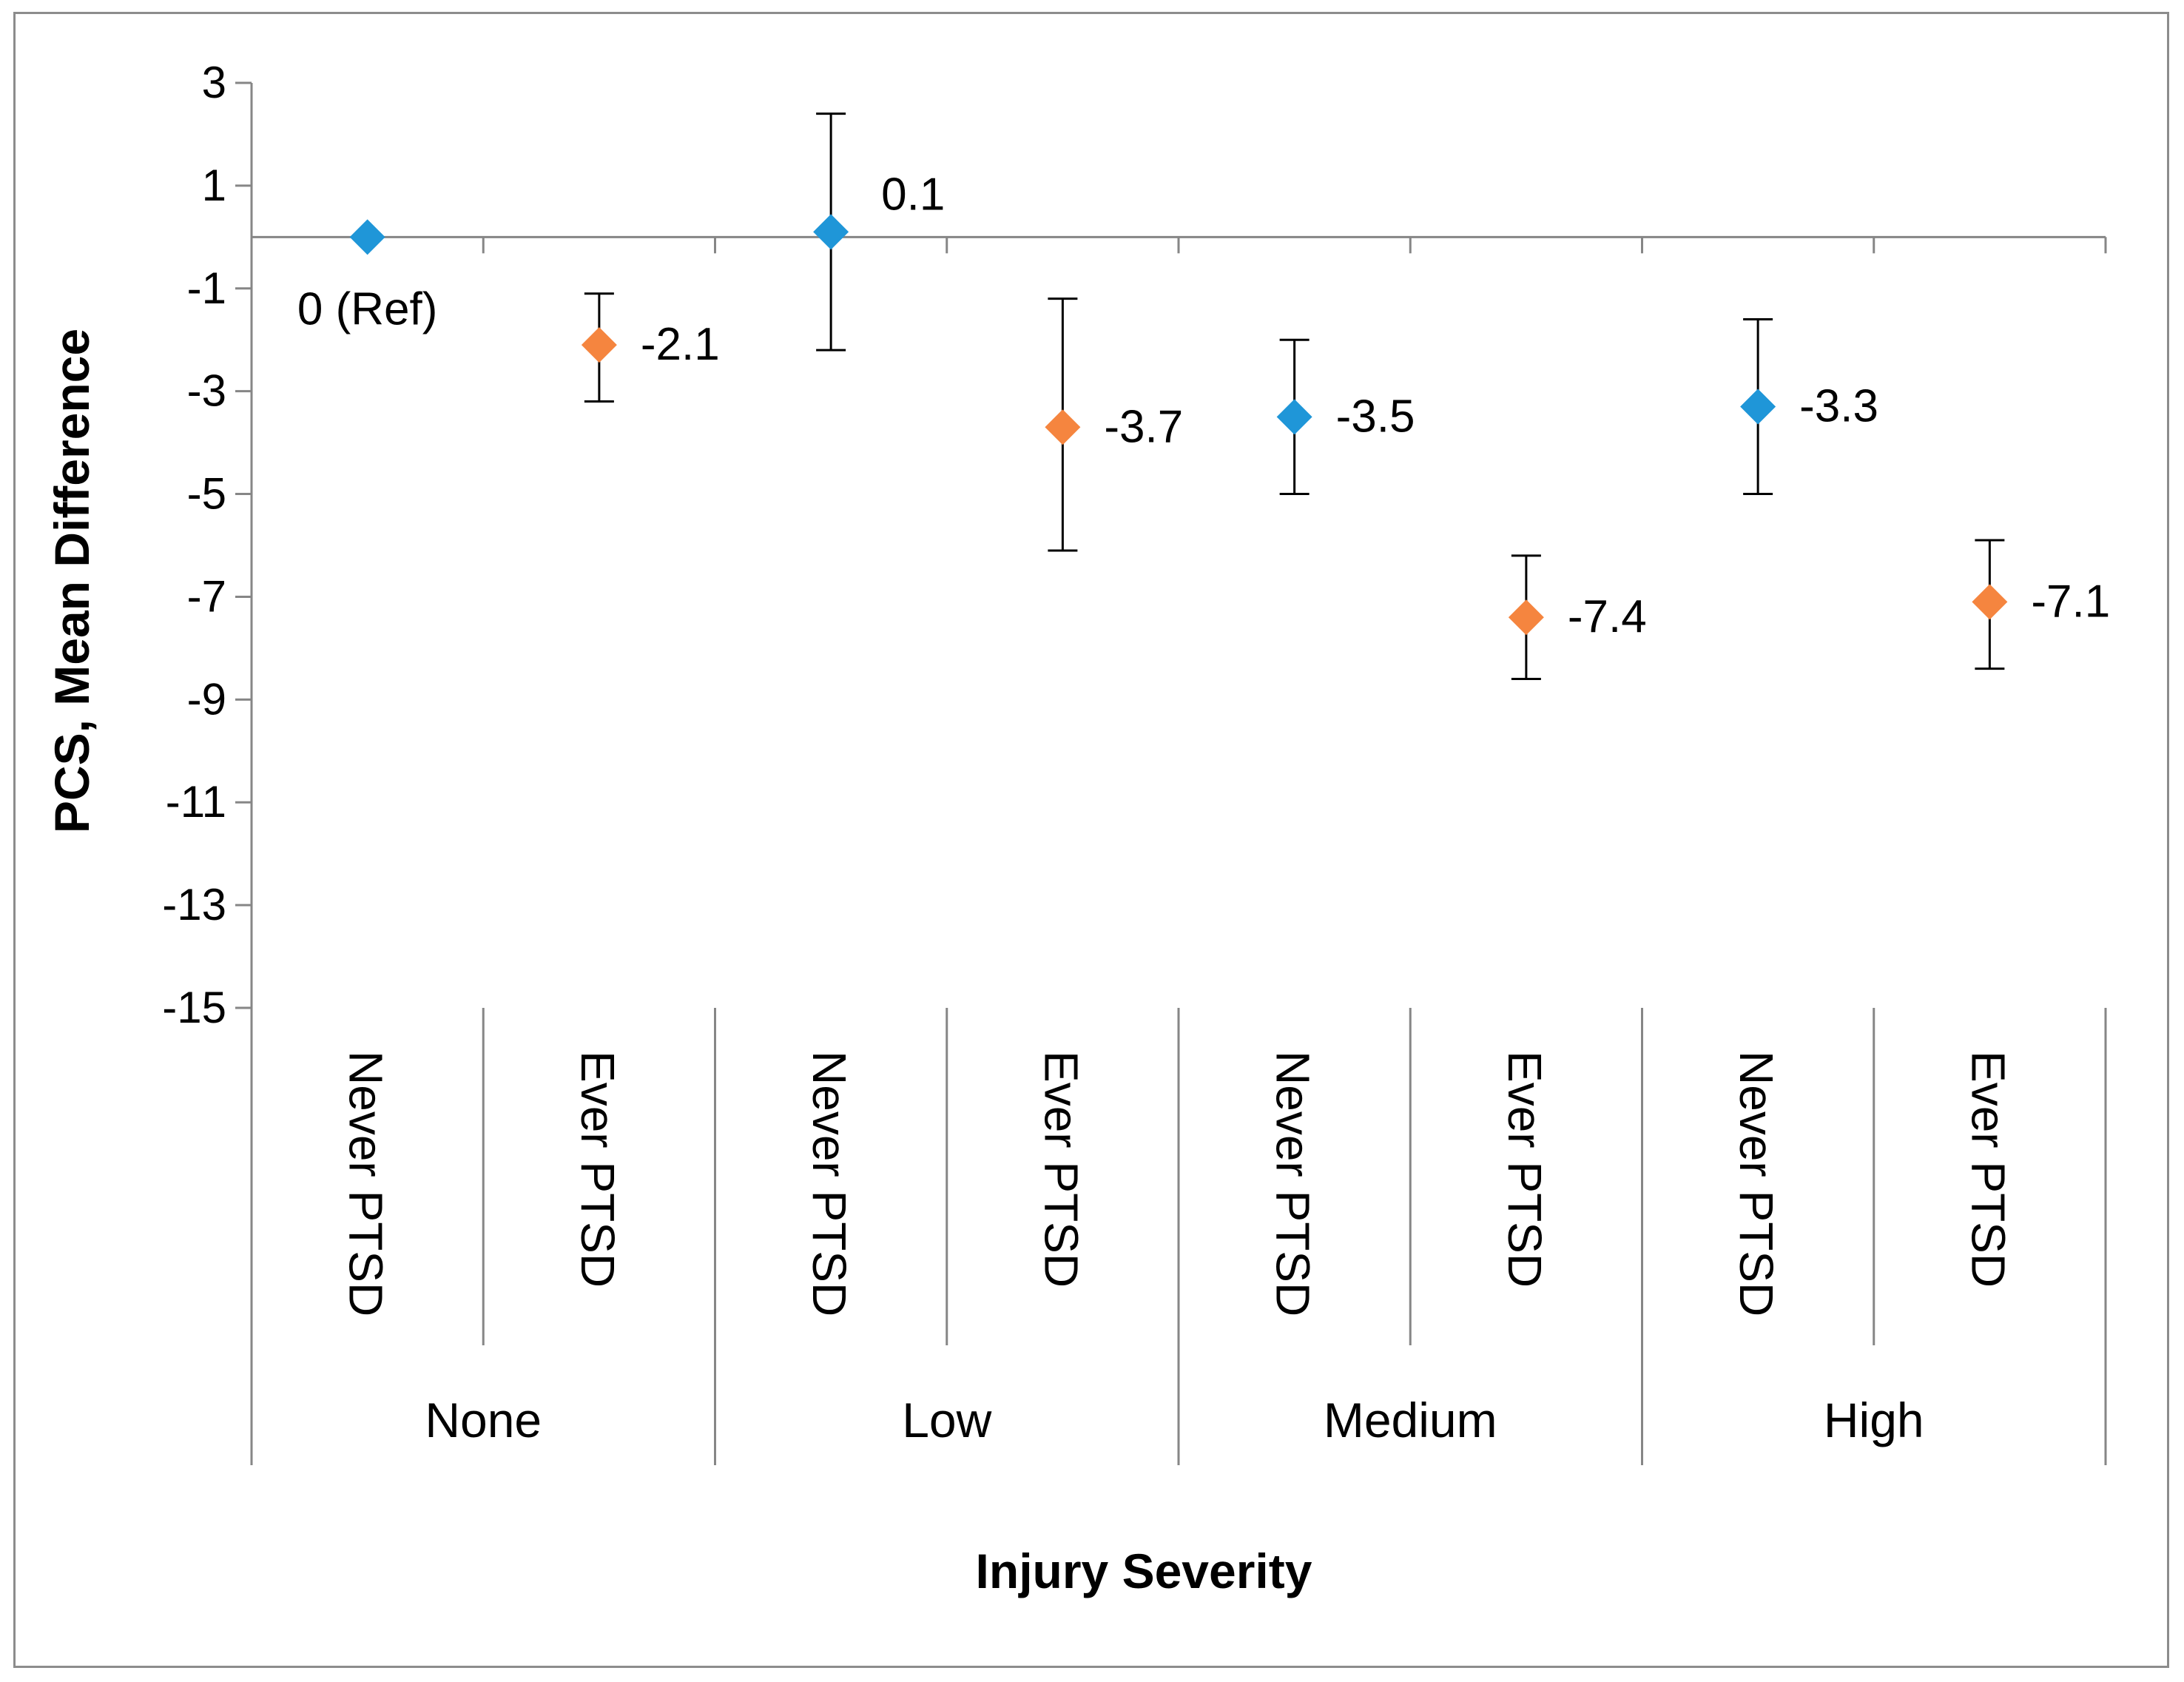  I want to click on y-tick-label: 1, so click(214, 186).